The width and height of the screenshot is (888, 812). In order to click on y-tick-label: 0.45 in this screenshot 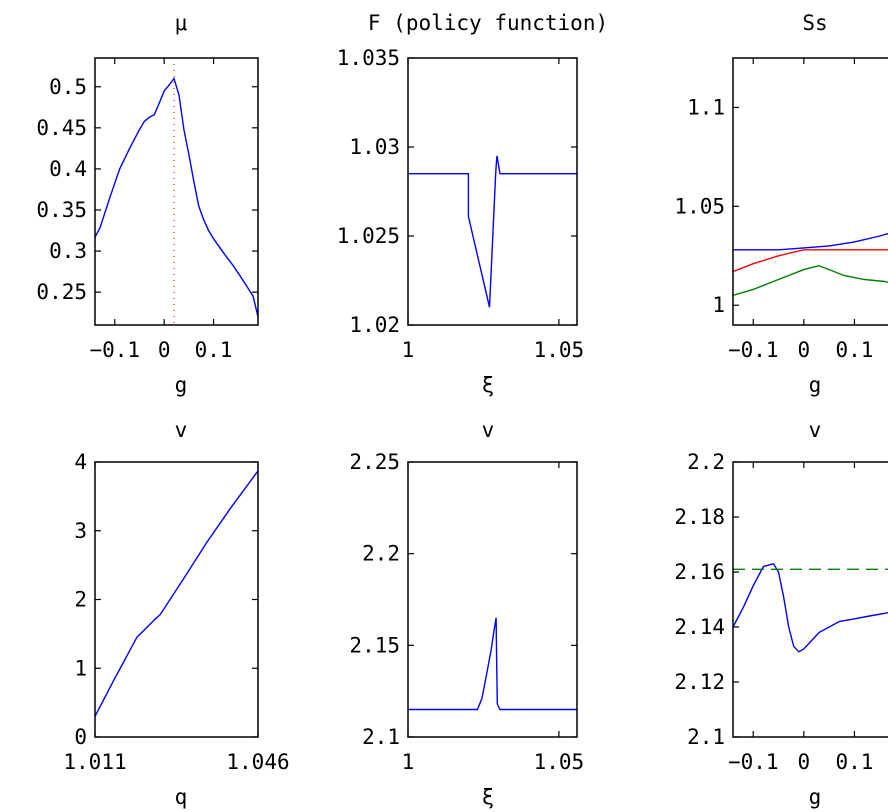, I will do `click(61, 128)`.